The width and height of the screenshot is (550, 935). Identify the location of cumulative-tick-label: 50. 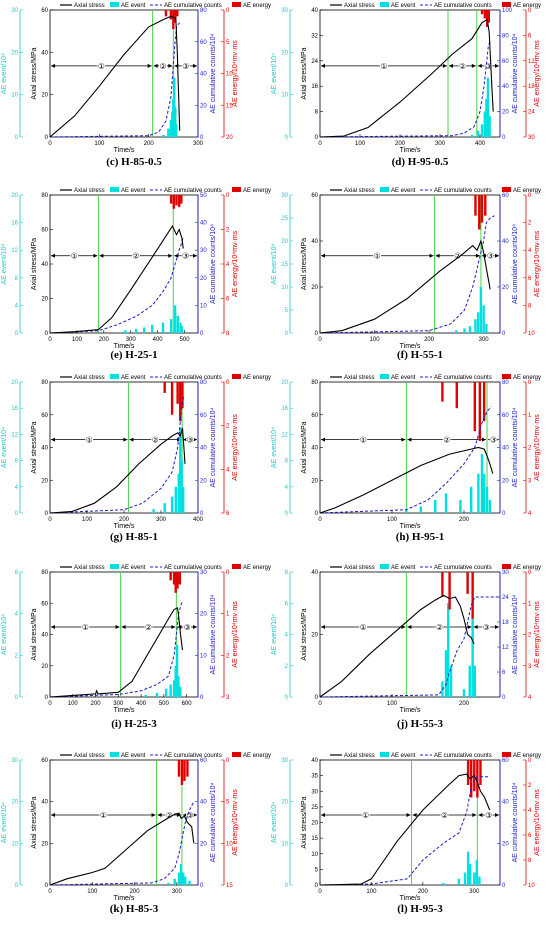
(203, 196).